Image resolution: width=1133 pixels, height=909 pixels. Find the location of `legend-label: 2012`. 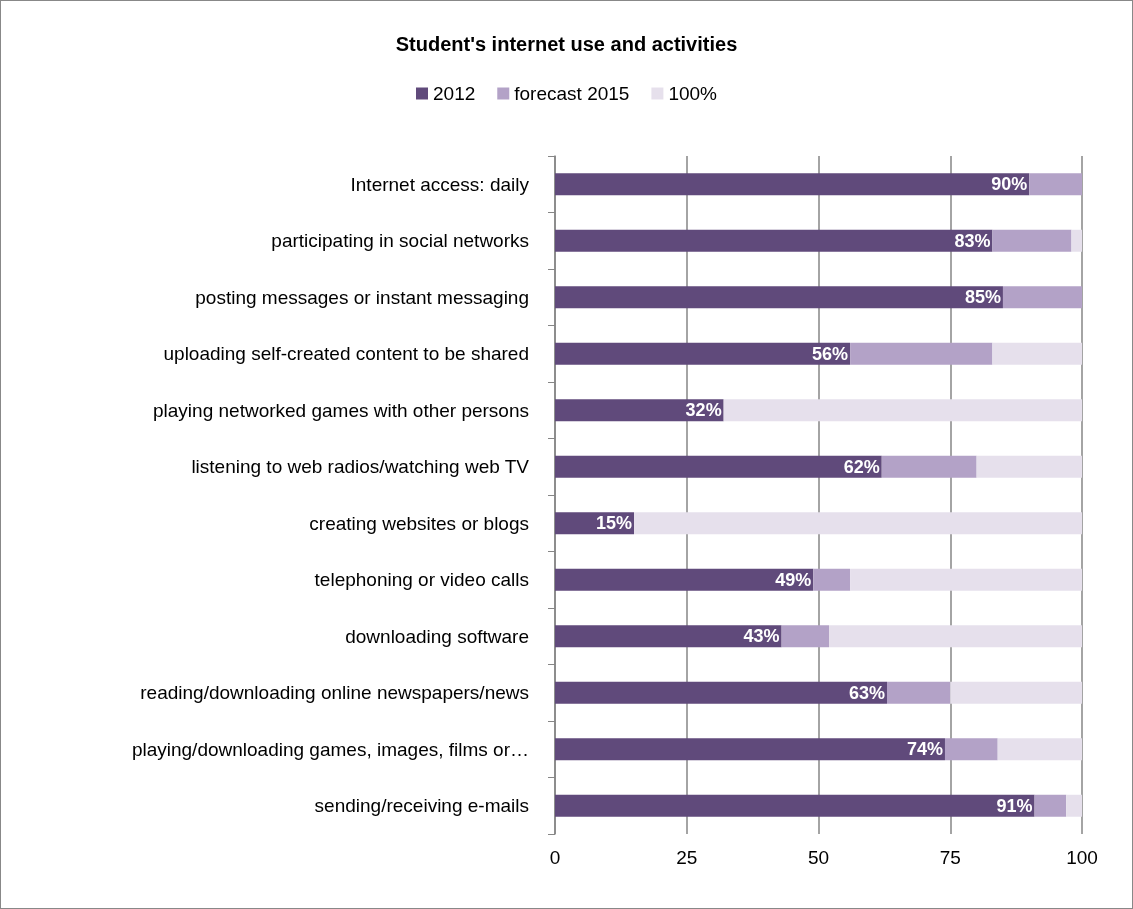

legend-label: 2012 is located at coordinates (454, 93).